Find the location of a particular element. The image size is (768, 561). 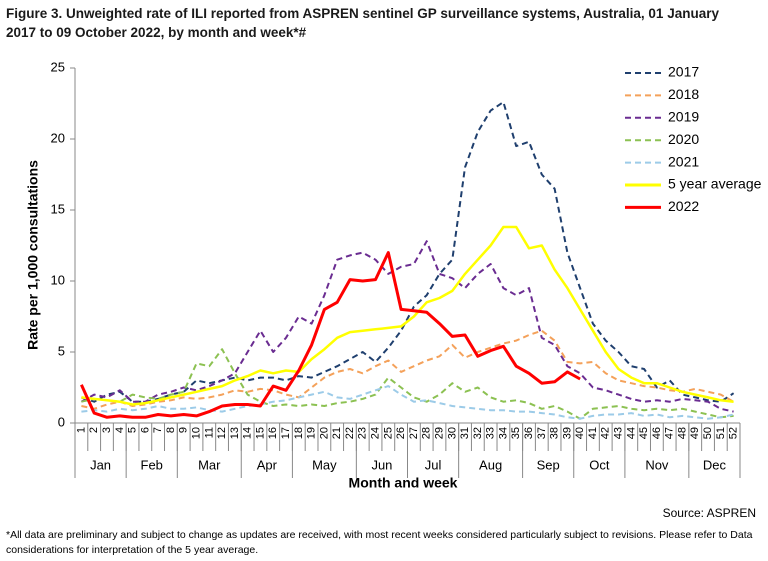

x-tick-label: 32 is located at coordinates (478, 433).